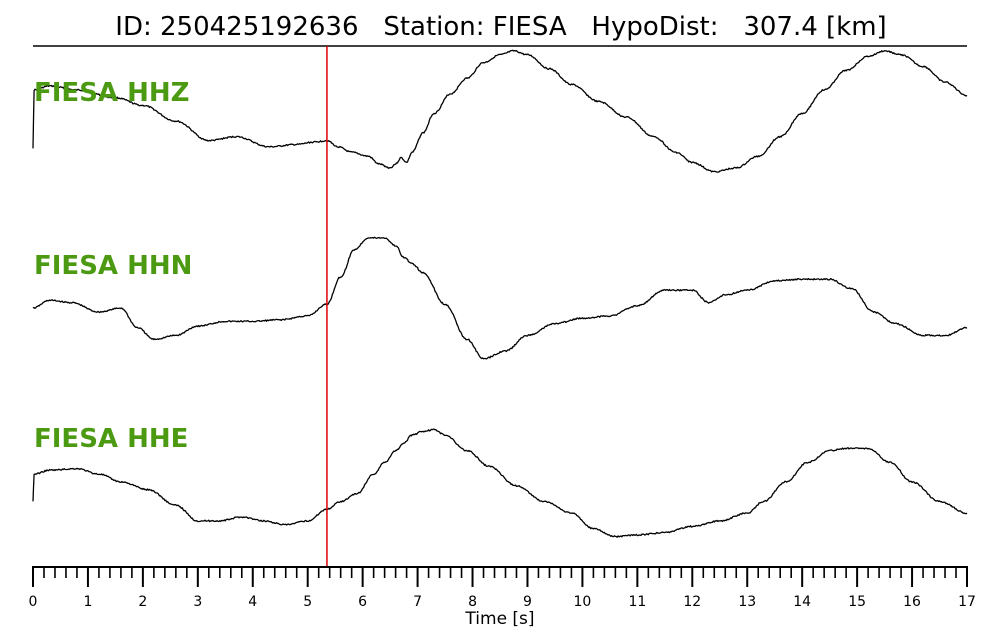 The image size is (1000, 640). What do you see at coordinates (527, 602) in the screenshot?
I see `x-tick-label: 9` at bounding box center [527, 602].